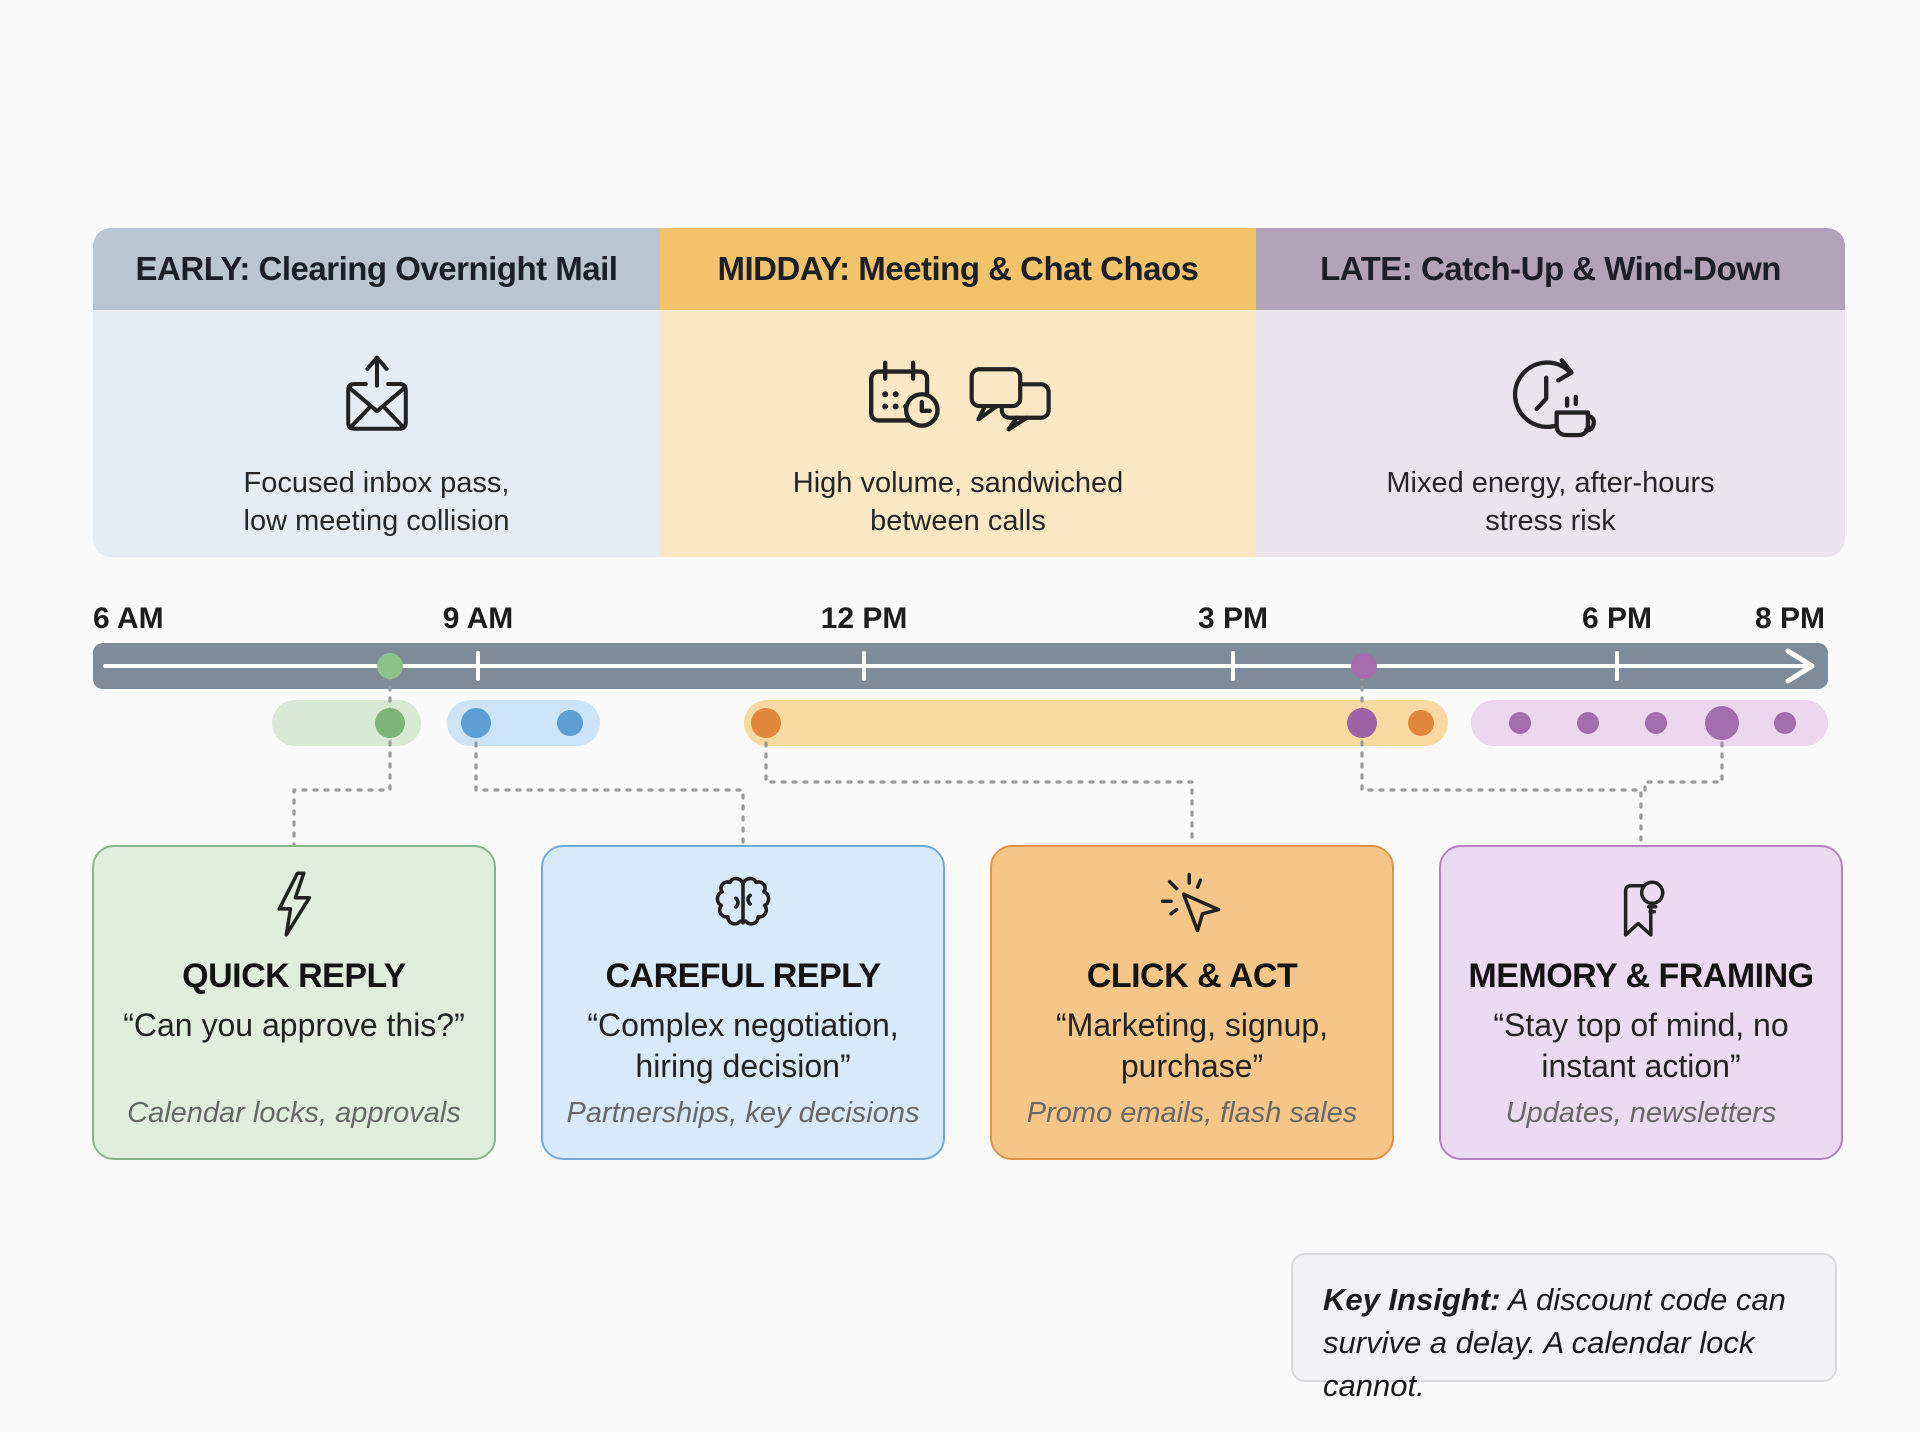 This screenshot has width=1920, height=1433. I want to click on card-careful-reply-title: CAREFUL REPLY, so click(743, 976).